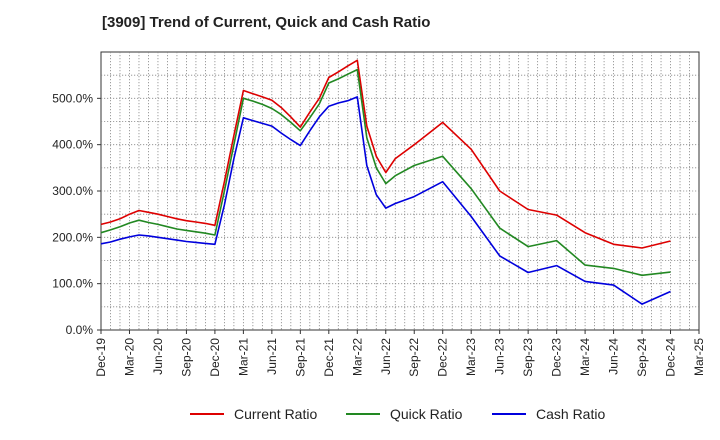 The height and width of the screenshot is (440, 720). I want to click on x-tick-label: Sep-21, so click(300, 357).